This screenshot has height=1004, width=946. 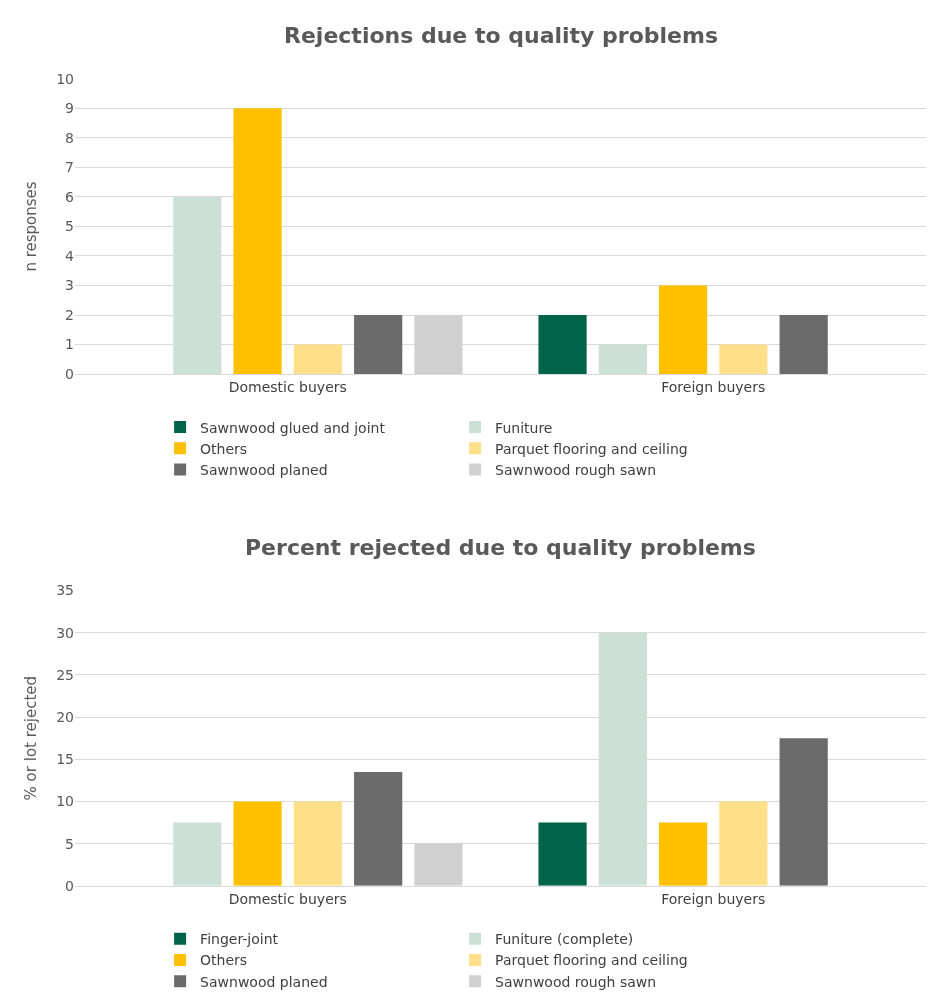 What do you see at coordinates (65, 759) in the screenshot?
I see `y-tick-label: 15` at bounding box center [65, 759].